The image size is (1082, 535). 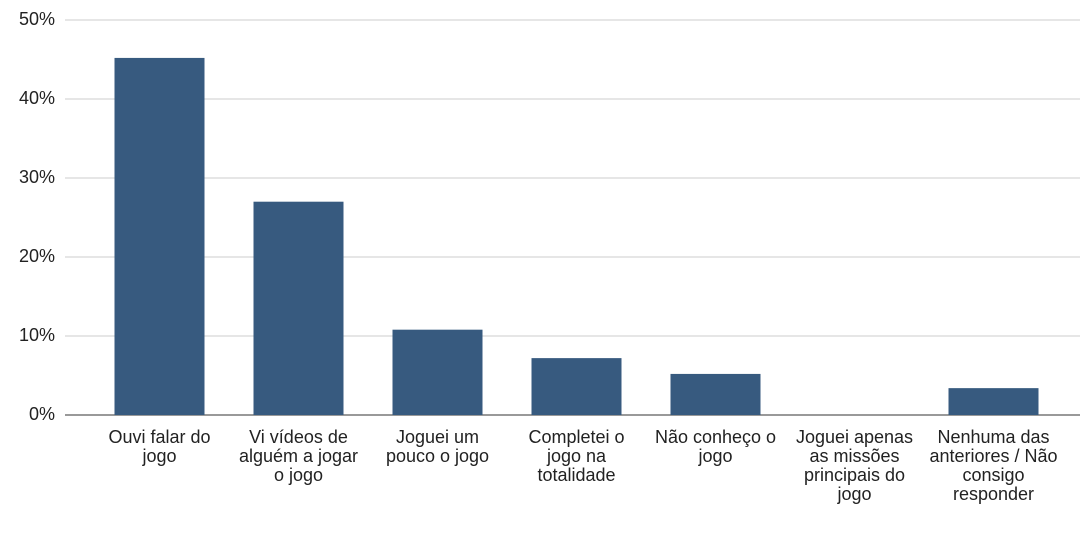 What do you see at coordinates (715, 446) in the screenshot?
I see `x-tick-label: Não conheço o jogo` at bounding box center [715, 446].